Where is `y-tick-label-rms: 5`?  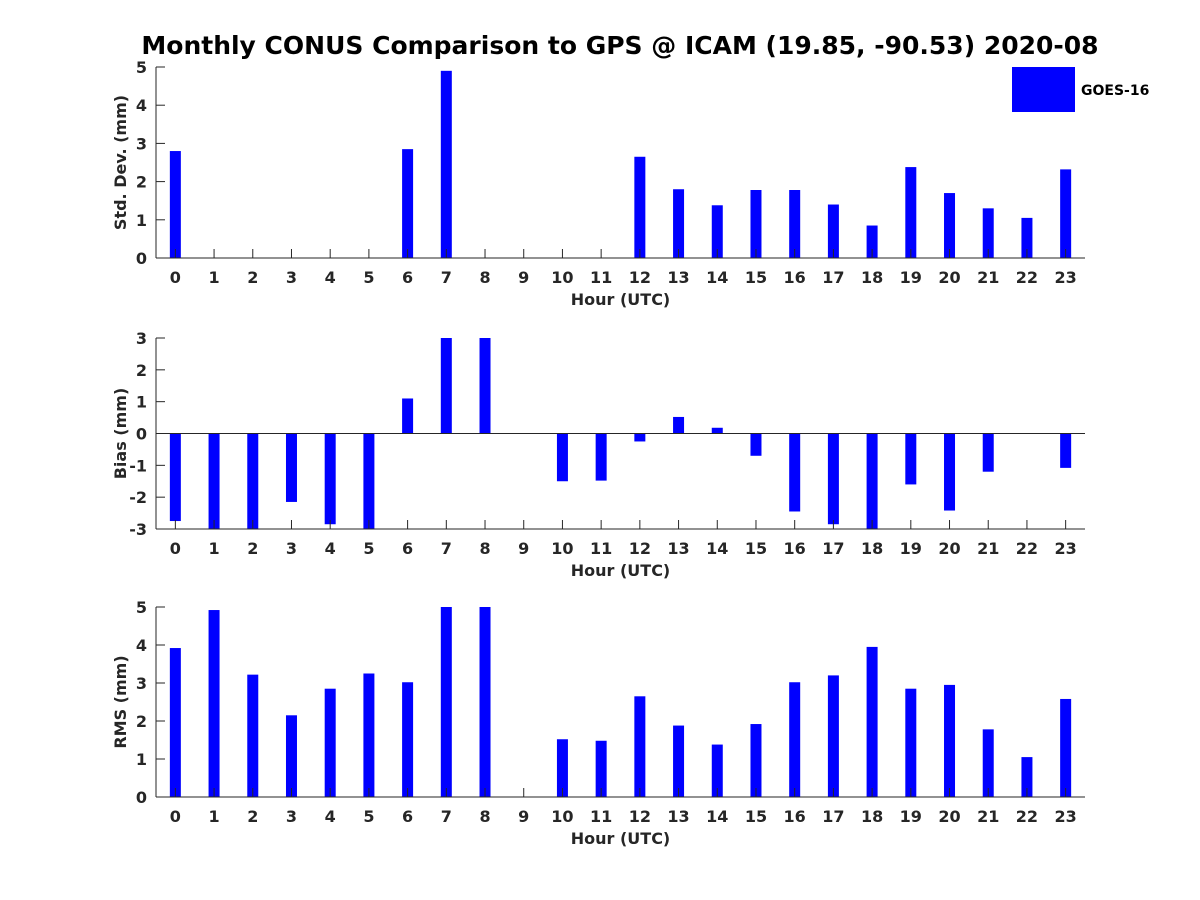 y-tick-label-rms: 5 is located at coordinates (141, 607).